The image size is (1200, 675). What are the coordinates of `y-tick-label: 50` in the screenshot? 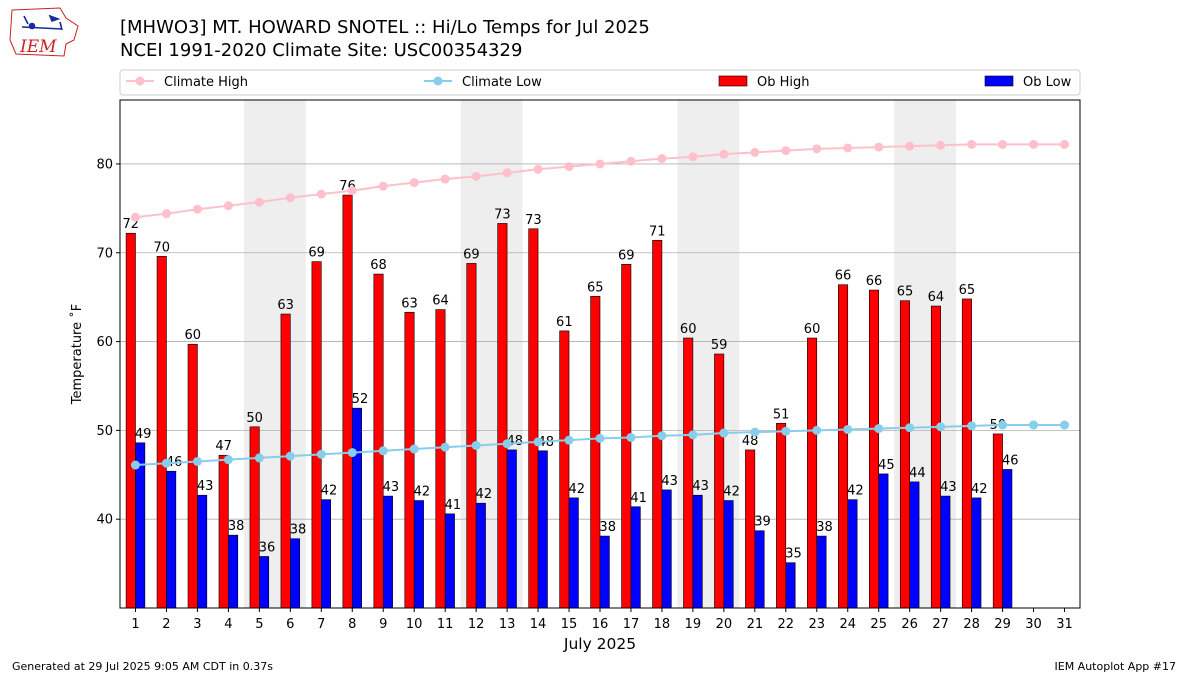 It's located at (104, 431).